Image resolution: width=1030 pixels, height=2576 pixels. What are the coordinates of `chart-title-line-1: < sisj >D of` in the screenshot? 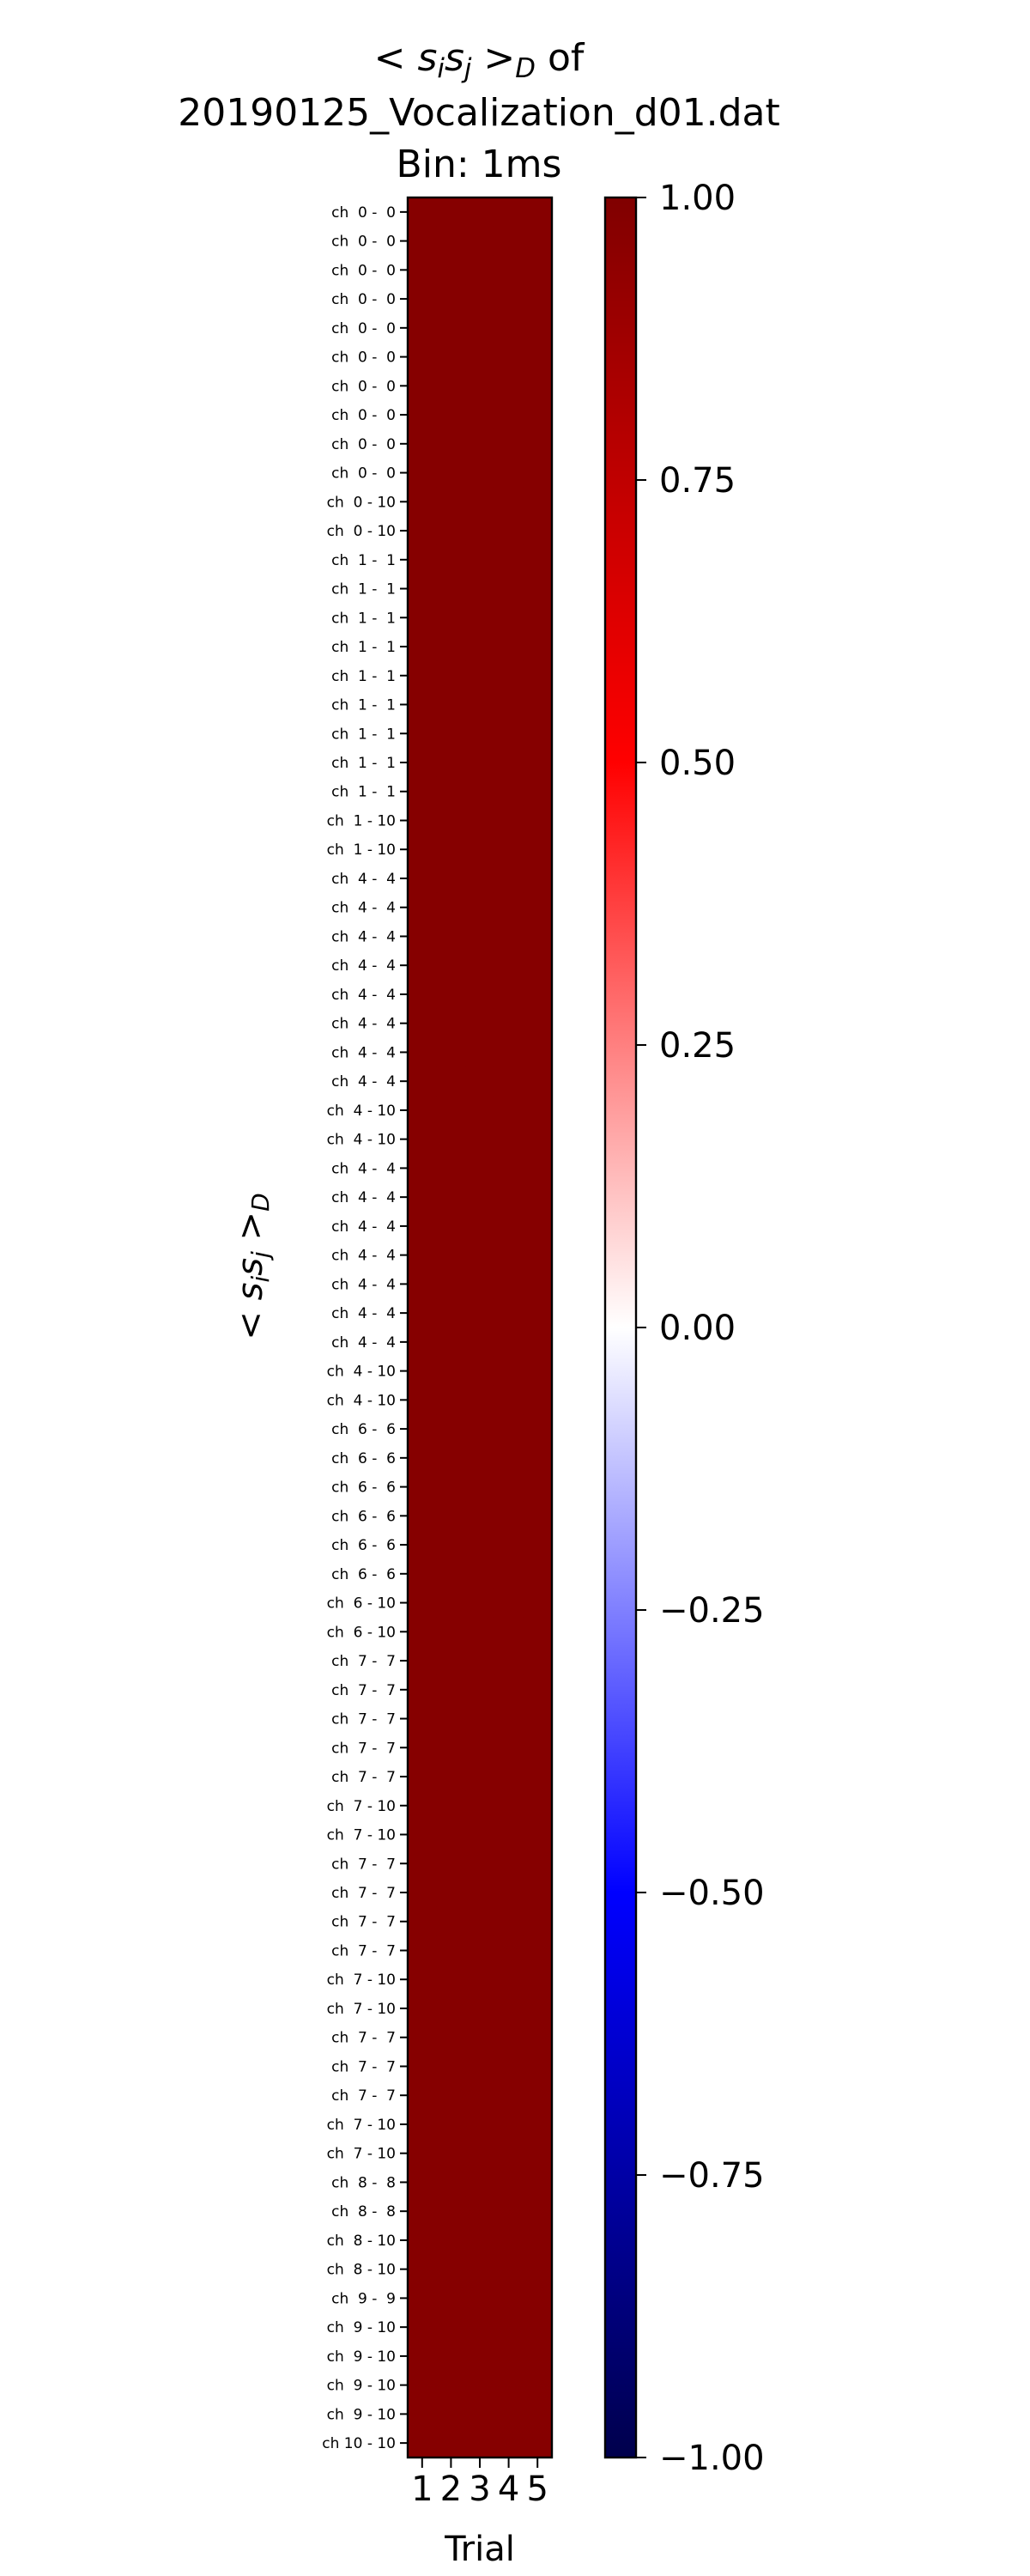 It's located at (479, 60).